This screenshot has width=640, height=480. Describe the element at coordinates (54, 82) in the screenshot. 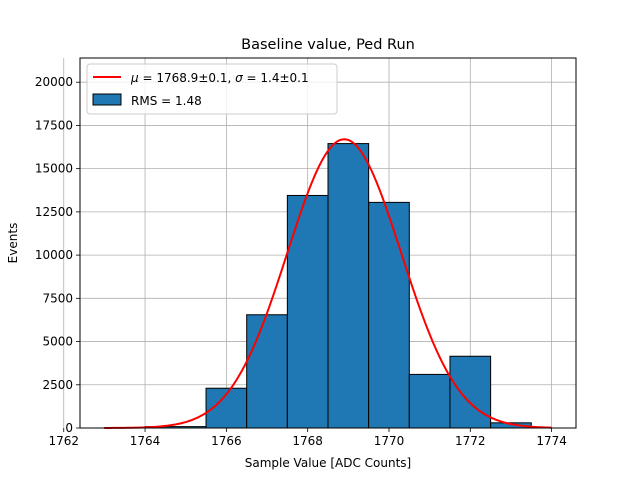

I see `y-tick-label: 20000` at that location.